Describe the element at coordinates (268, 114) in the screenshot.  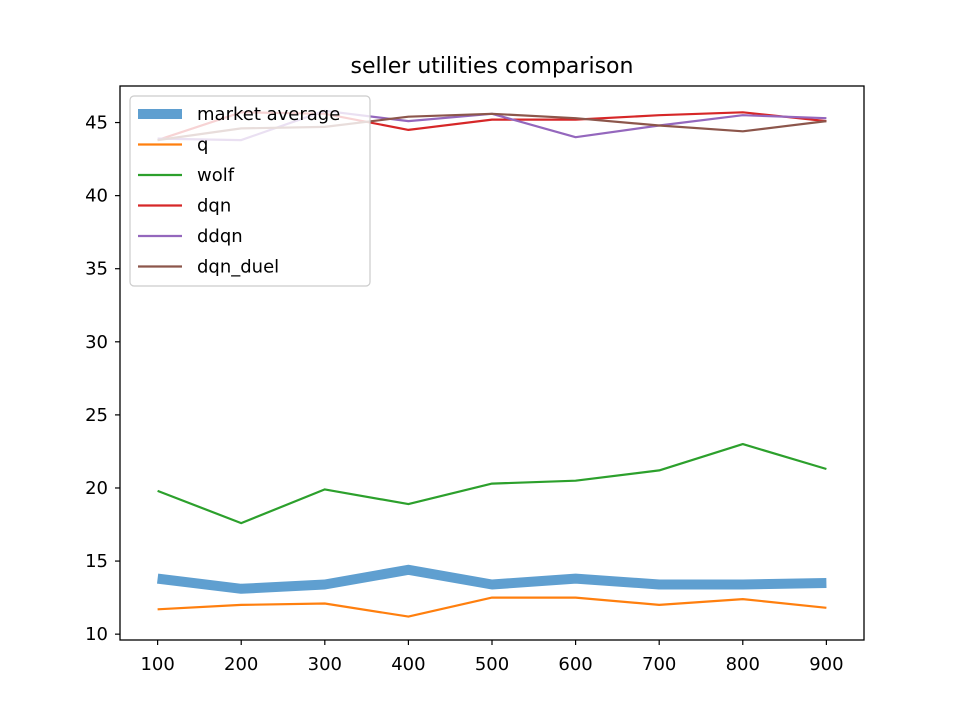
I see `legend-label: market average` at that location.